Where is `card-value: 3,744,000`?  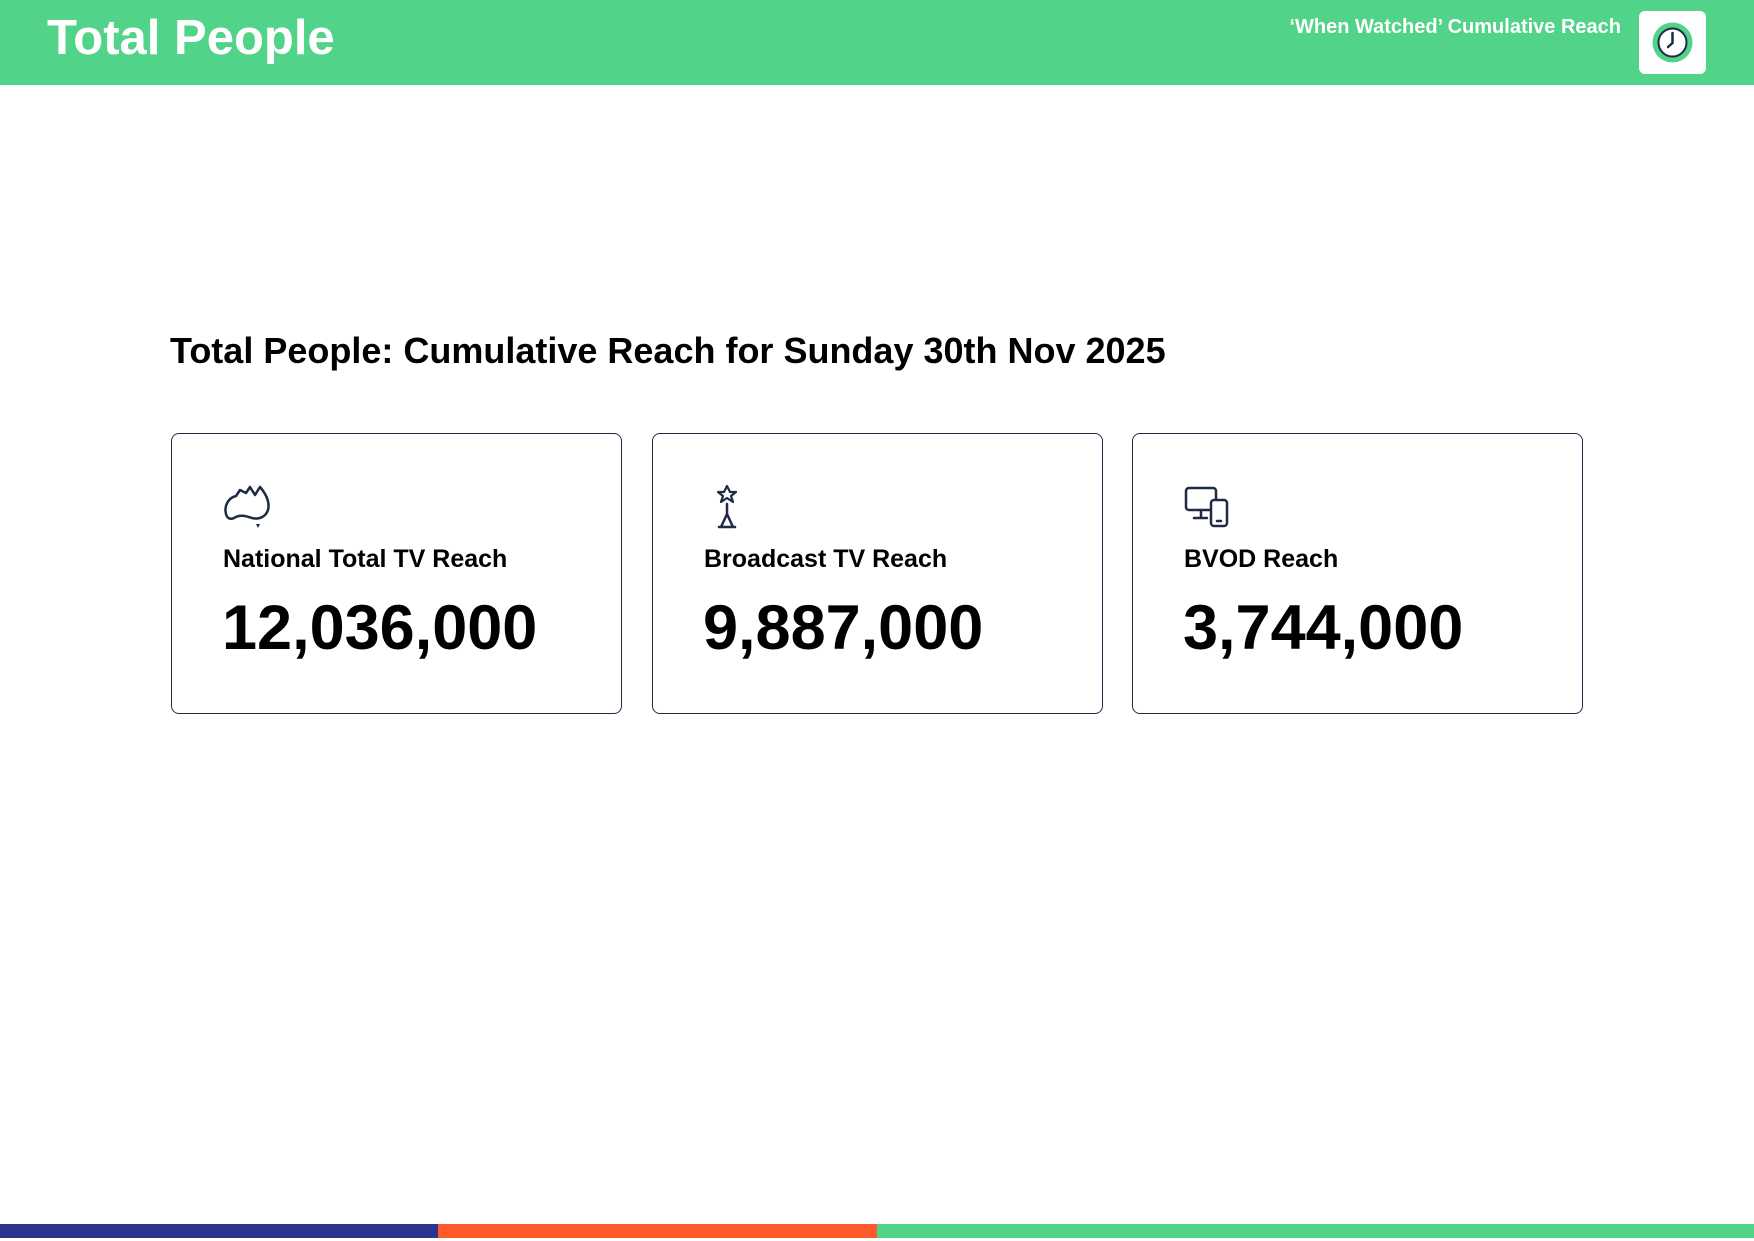
card-value: 3,744,000 is located at coordinates (1323, 628).